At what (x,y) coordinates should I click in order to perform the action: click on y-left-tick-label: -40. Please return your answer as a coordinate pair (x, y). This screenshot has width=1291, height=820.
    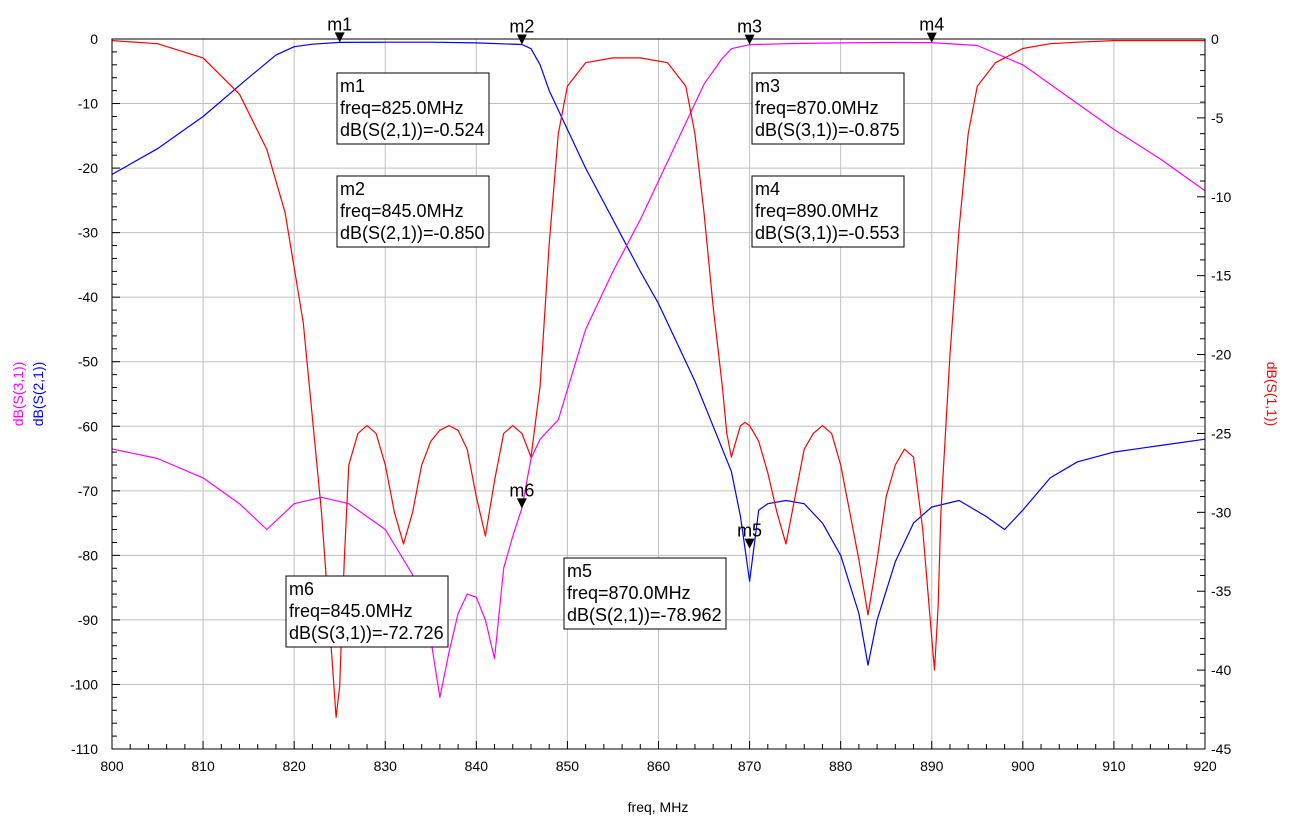
    Looking at the image, I should click on (88, 297).